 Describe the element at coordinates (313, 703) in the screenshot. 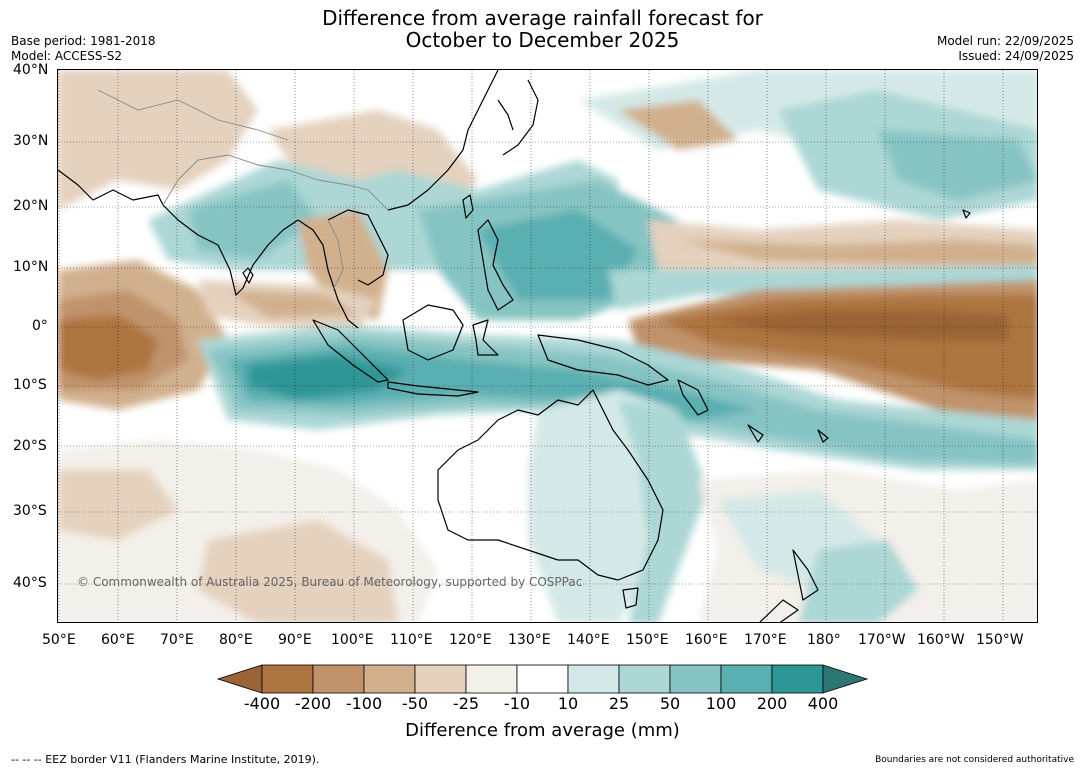

I see `colorbar-tick-label: -200` at that location.